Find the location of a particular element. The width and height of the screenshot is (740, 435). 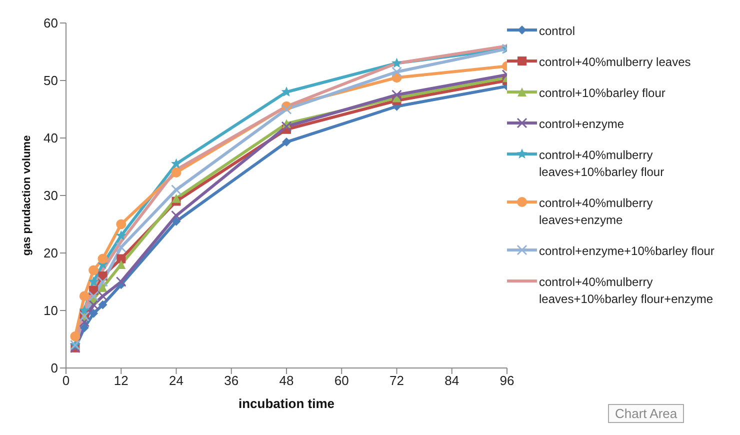

legend-label: control+10%barley flour is located at coordinates (602, 93).